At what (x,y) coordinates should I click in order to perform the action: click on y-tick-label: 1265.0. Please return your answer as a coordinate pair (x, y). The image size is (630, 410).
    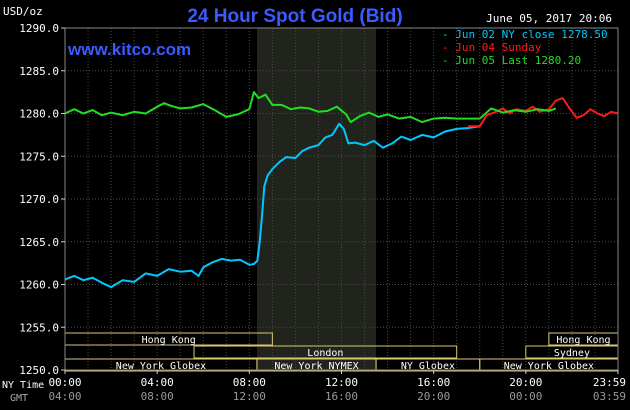
    Looking at the image, I should click on (39, 242).